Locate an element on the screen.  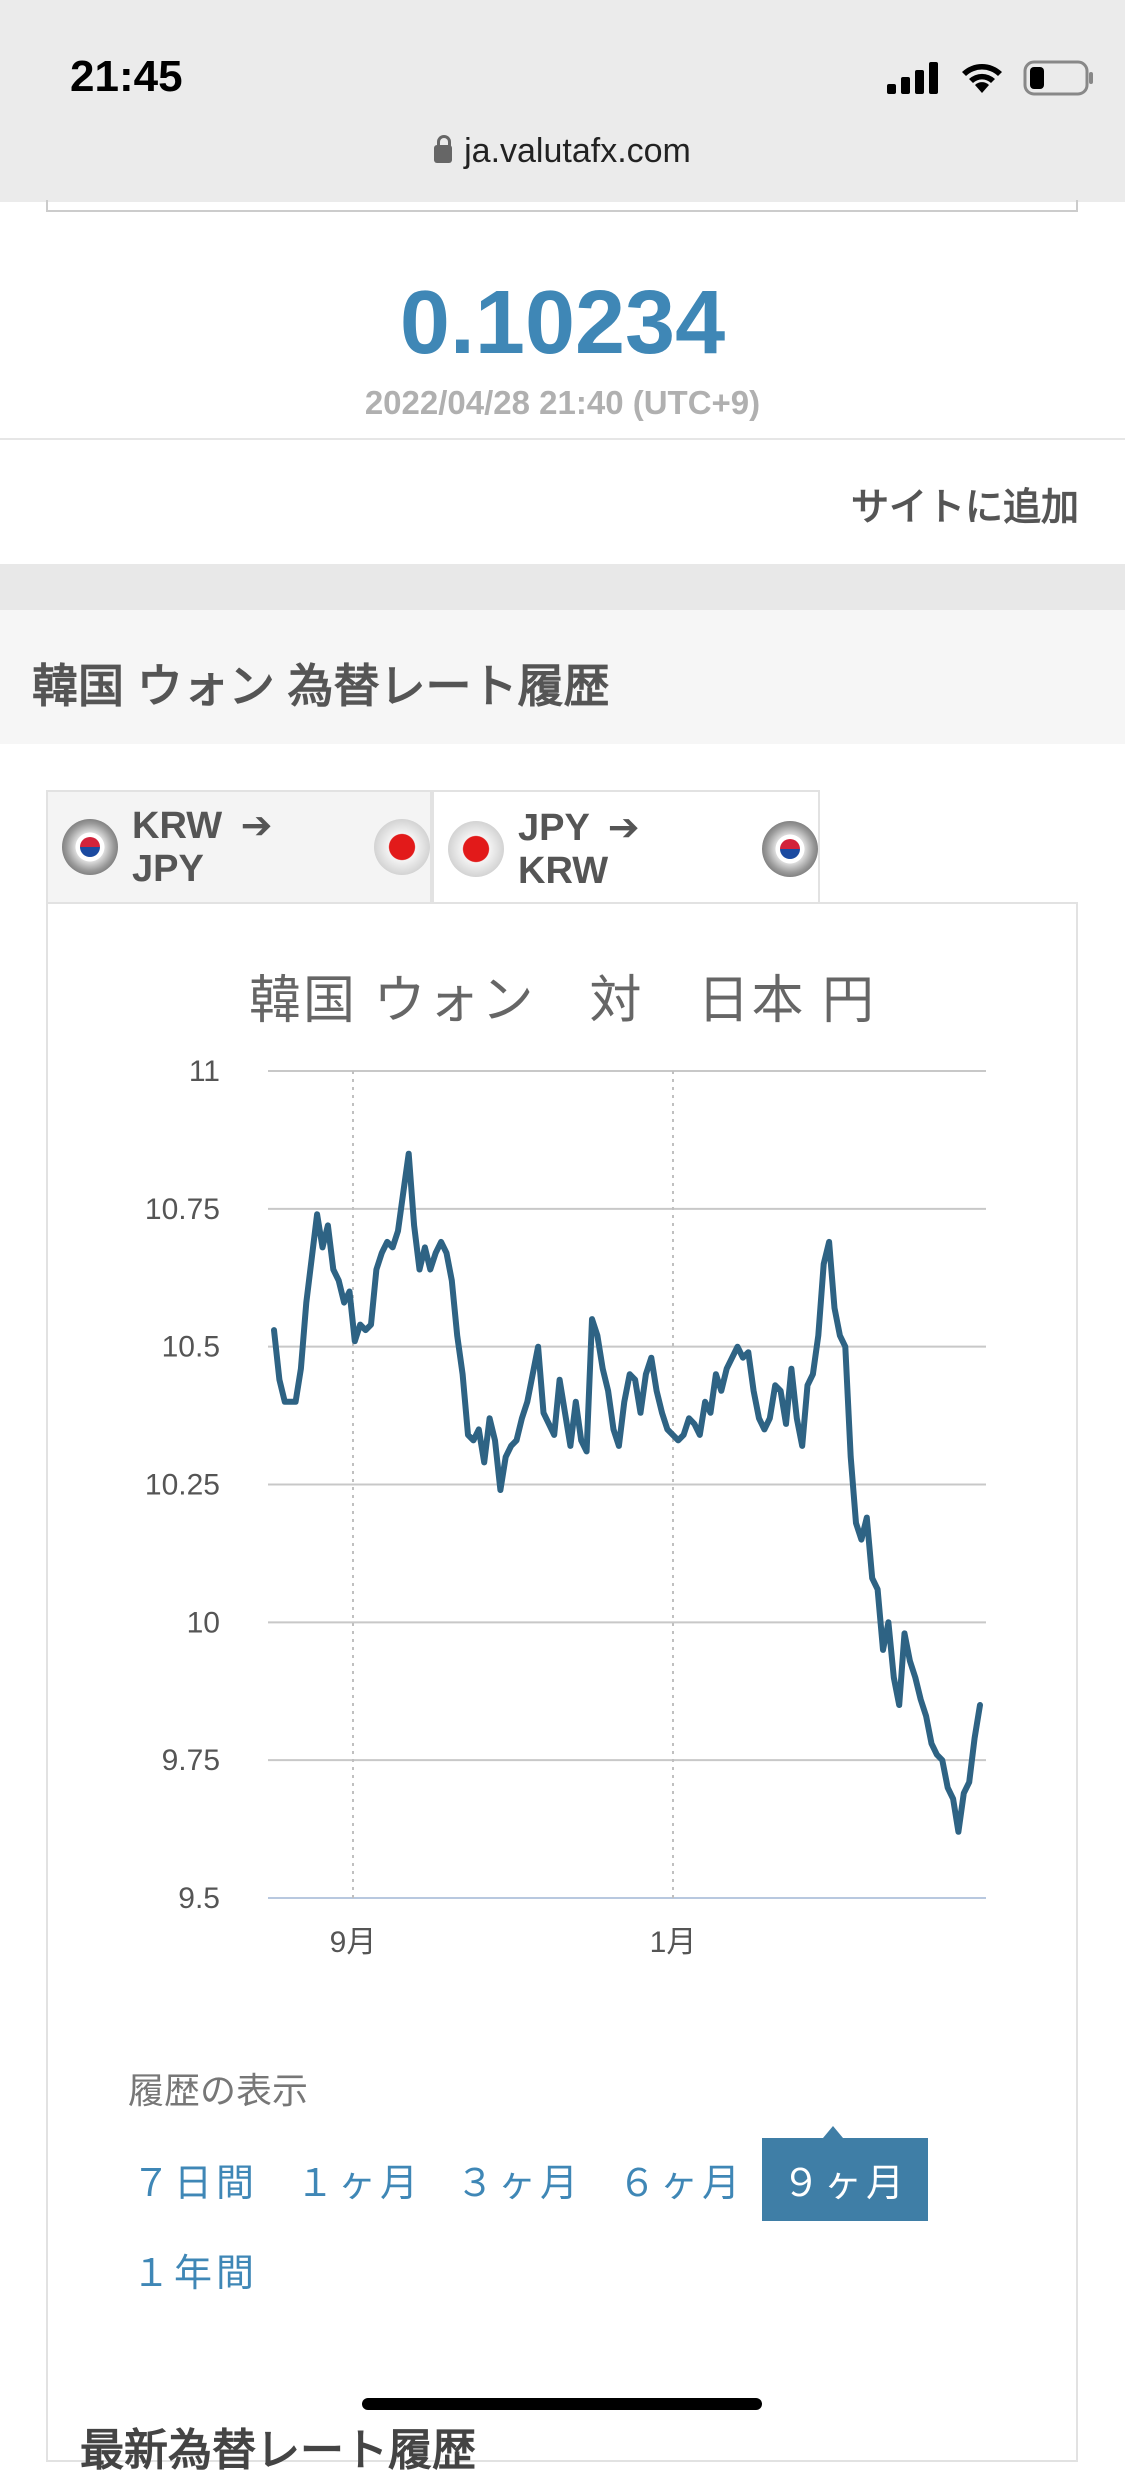
tab-jpy-krw: JPY ➔ KRW is located at coordinates (626, 848).